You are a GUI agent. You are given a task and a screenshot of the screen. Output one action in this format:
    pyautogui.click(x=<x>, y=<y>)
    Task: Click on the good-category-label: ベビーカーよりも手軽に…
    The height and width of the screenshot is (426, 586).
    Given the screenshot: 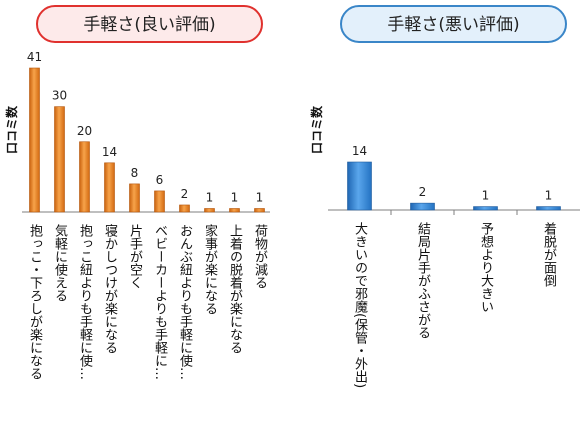 What is the action you would take?
    pyautogui.click(x=160, y=302)
    